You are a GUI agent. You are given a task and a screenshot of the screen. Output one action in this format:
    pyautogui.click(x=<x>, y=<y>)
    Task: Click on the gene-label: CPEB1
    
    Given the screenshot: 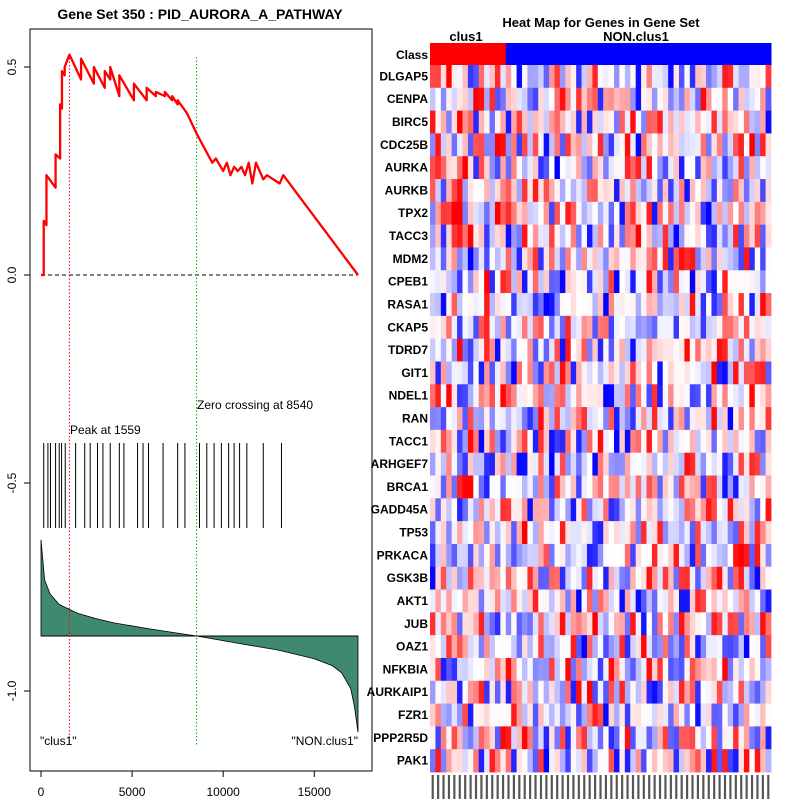 What is the action you would take?
    pyautogui.click(x=408, y=282)
    